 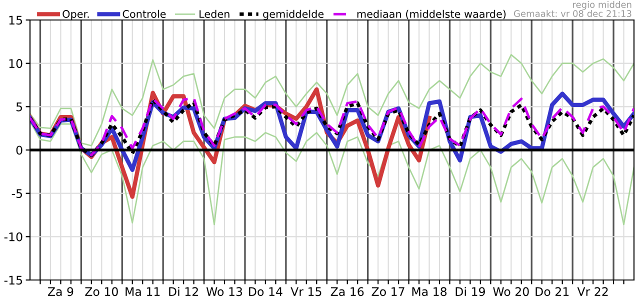 What do you see at coordinates (429, 291) in the screenshot?
I see `x-tick-label: Ma 18` at bounding box center [429, 291].